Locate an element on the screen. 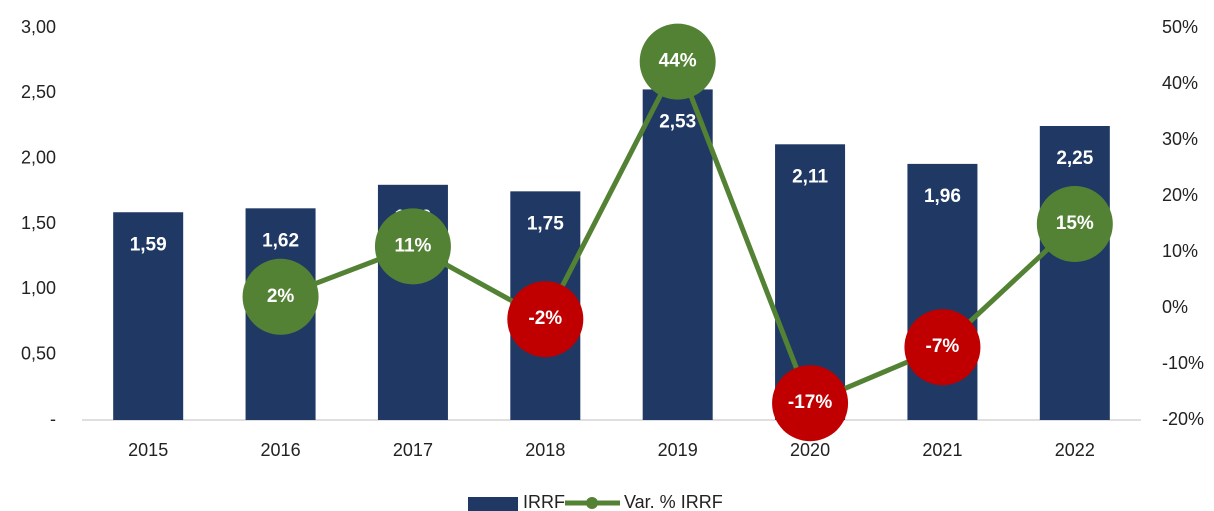 This screenshot has width=1214, height=511. bar-label: 1,59 is located at coordinates (148, 244).